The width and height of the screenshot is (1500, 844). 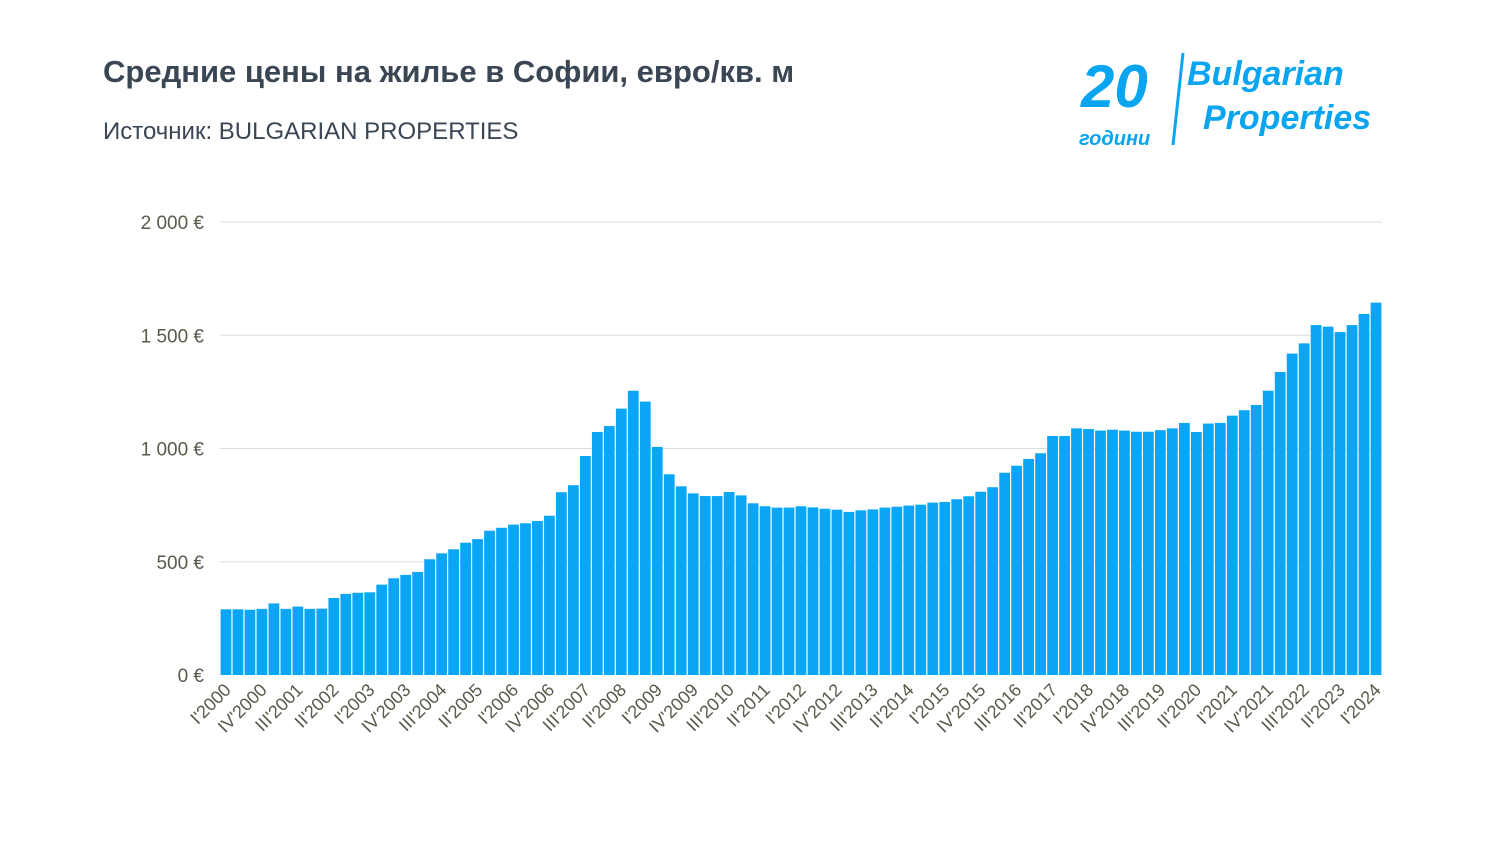 I want to click on y-tick-label: 500 €, so click(x=180, y=563).